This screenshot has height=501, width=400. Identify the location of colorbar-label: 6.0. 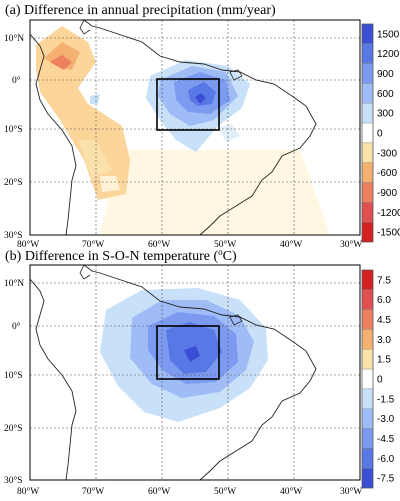
(384, 300).